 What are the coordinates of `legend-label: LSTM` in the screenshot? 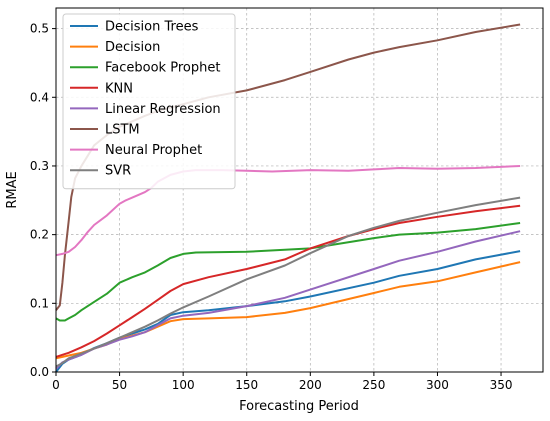 It's located at (122, 130).